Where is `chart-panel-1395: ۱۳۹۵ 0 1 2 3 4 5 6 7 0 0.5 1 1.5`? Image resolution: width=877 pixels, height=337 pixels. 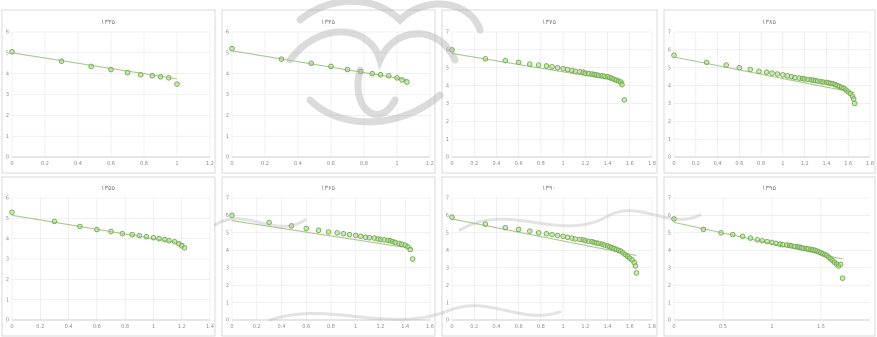 chart-panel-1395: ۱۳۹۵ 0 1 2 3 4 5 6 7 0 0.5 1 1.5 is located at coordinates (769, 256).